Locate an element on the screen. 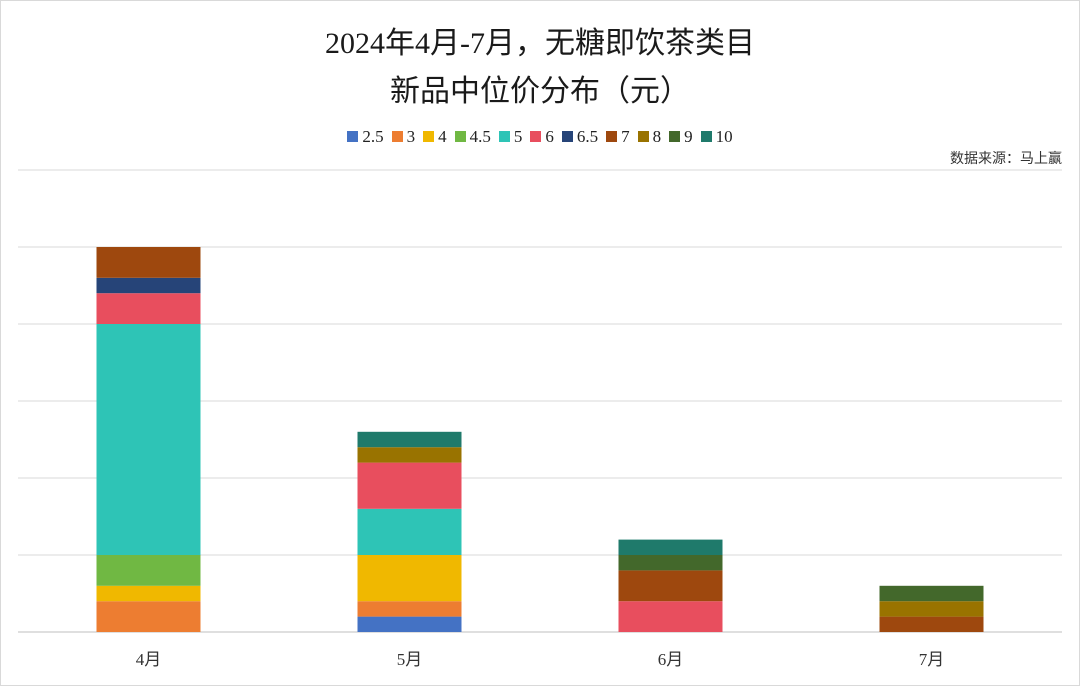 This screenshot has height=686, width=1080. legend-item-10: 10 is located at coordinates (716, 137).